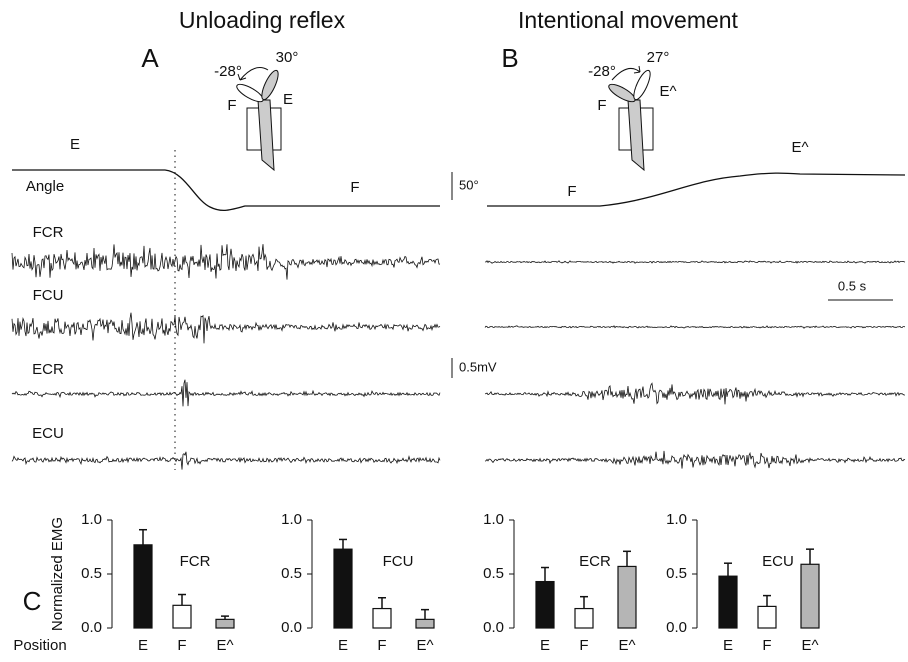 The height and width of the screenshot is (662, 908). What do you see at coordinates (595, 561) in the screenshot?
I see `chart-title: ECR` at bounding box center [595, 561].